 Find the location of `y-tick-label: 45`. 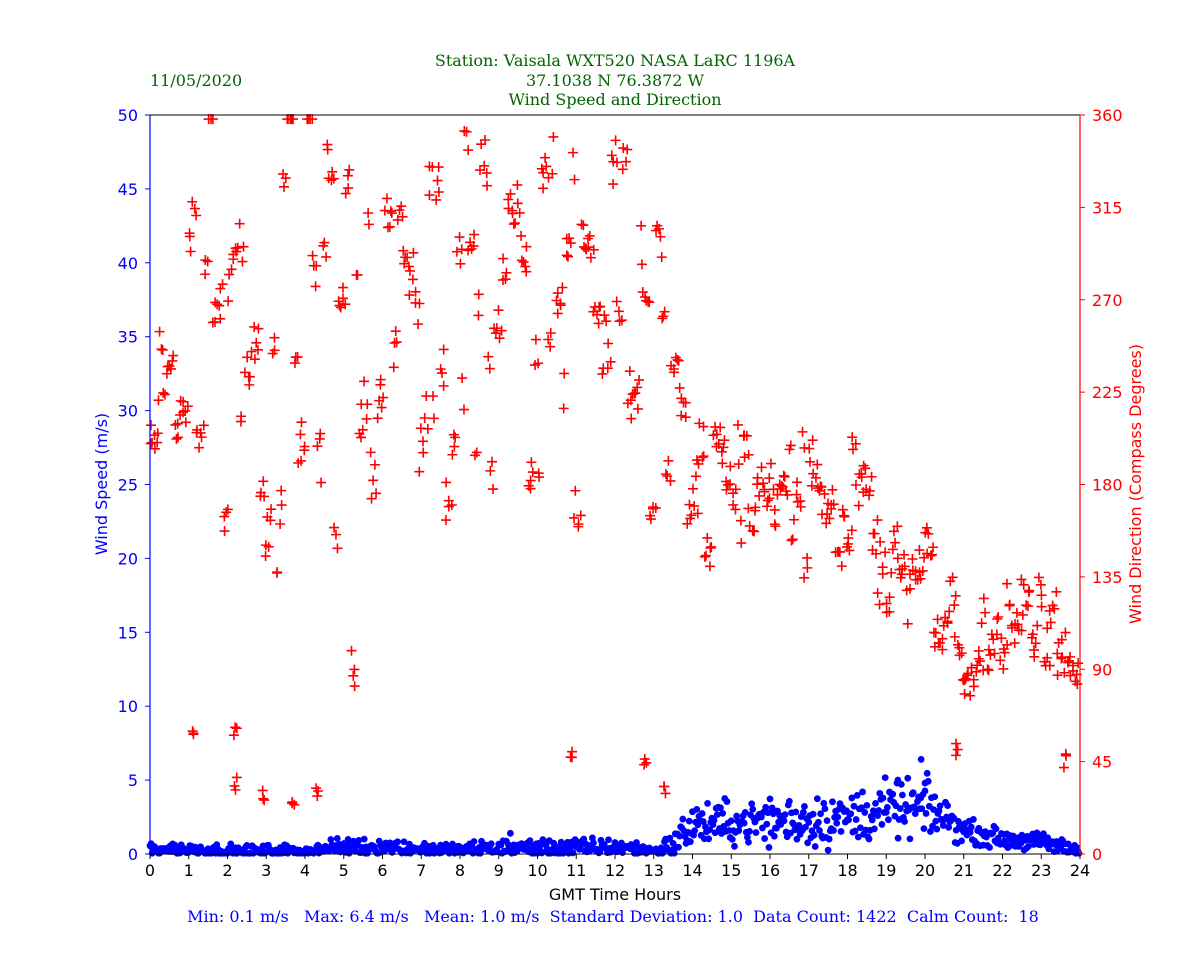

y-tick-label: 45 is located at coordinates (128, 189).